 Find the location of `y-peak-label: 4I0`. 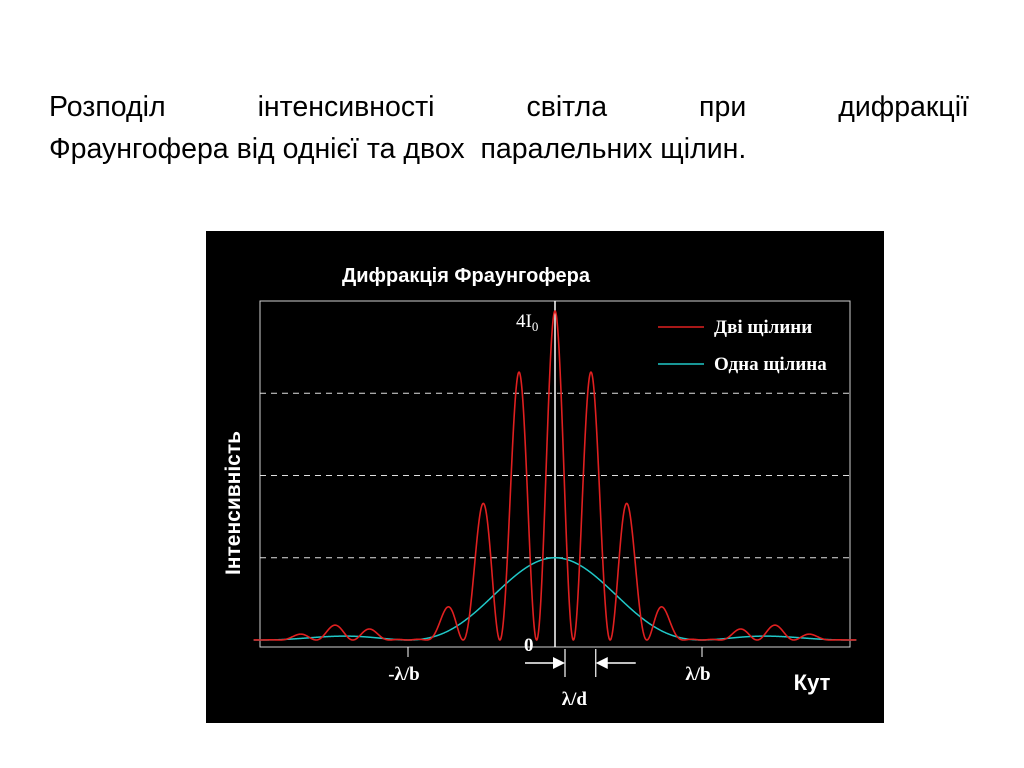

y-peak-label: 4I0 is located at coordinates (527, 322).